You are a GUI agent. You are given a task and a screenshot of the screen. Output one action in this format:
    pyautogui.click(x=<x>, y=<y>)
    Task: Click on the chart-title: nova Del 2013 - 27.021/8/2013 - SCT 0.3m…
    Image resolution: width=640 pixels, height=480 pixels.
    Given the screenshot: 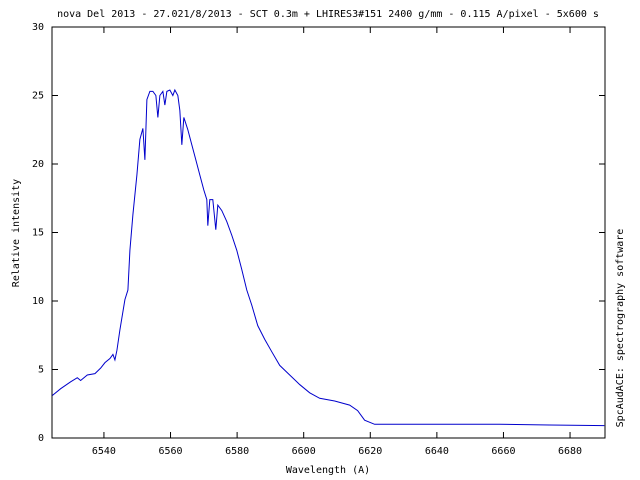 What is the action you would take?
    pyautogui.click(x=328, y=14)
    